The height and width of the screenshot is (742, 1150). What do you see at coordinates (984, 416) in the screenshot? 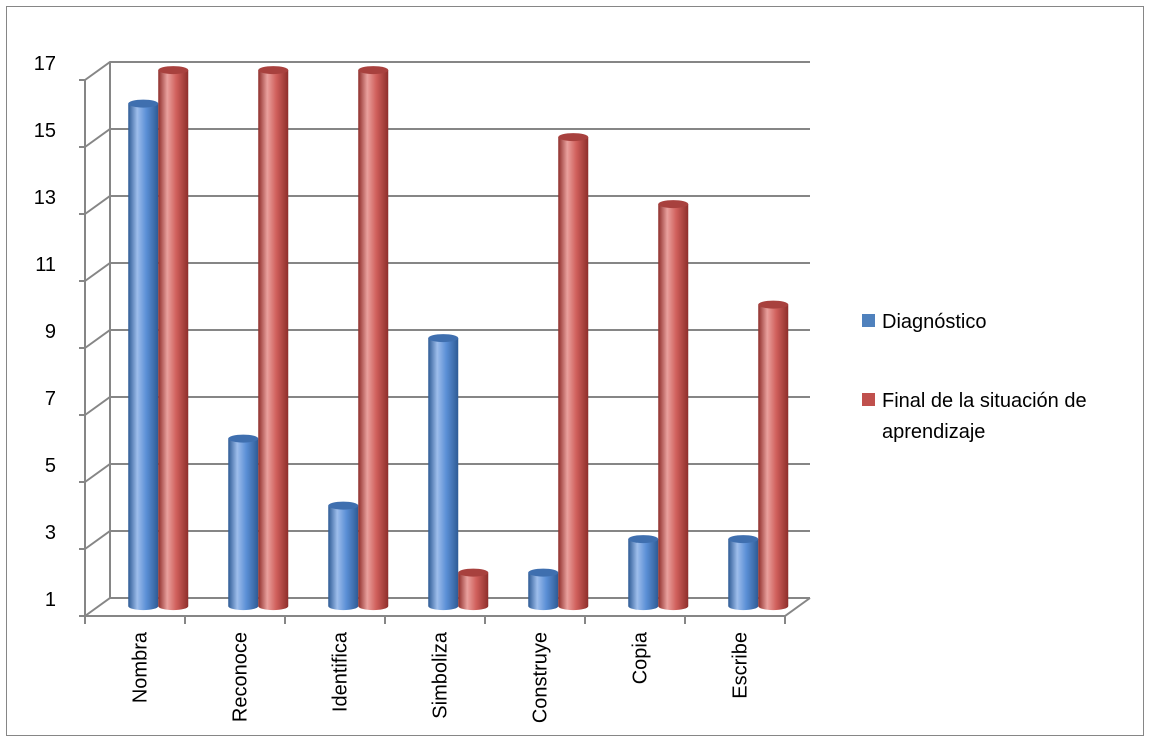
I see `legend-label: Final de la situación de aprendizaje` at bounding box center [984, 416].